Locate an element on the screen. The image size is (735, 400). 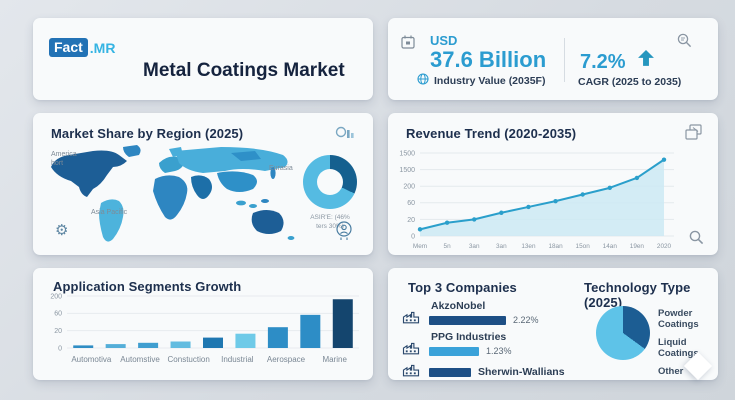
companies-title: Top 3 Companies is located at coordinates (462, 287).